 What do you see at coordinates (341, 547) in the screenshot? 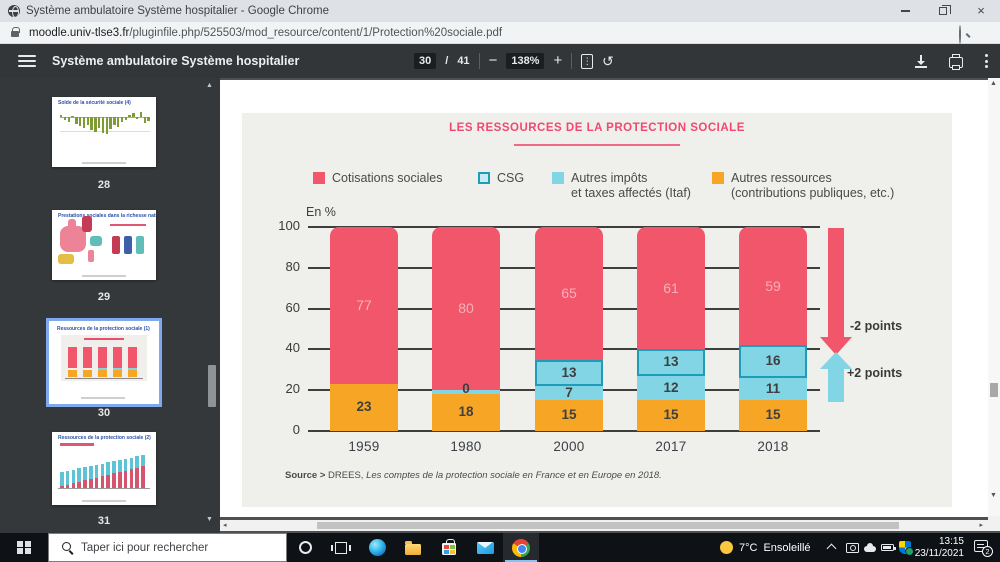
I see `task-view-button` at bounding box center [341, 547].